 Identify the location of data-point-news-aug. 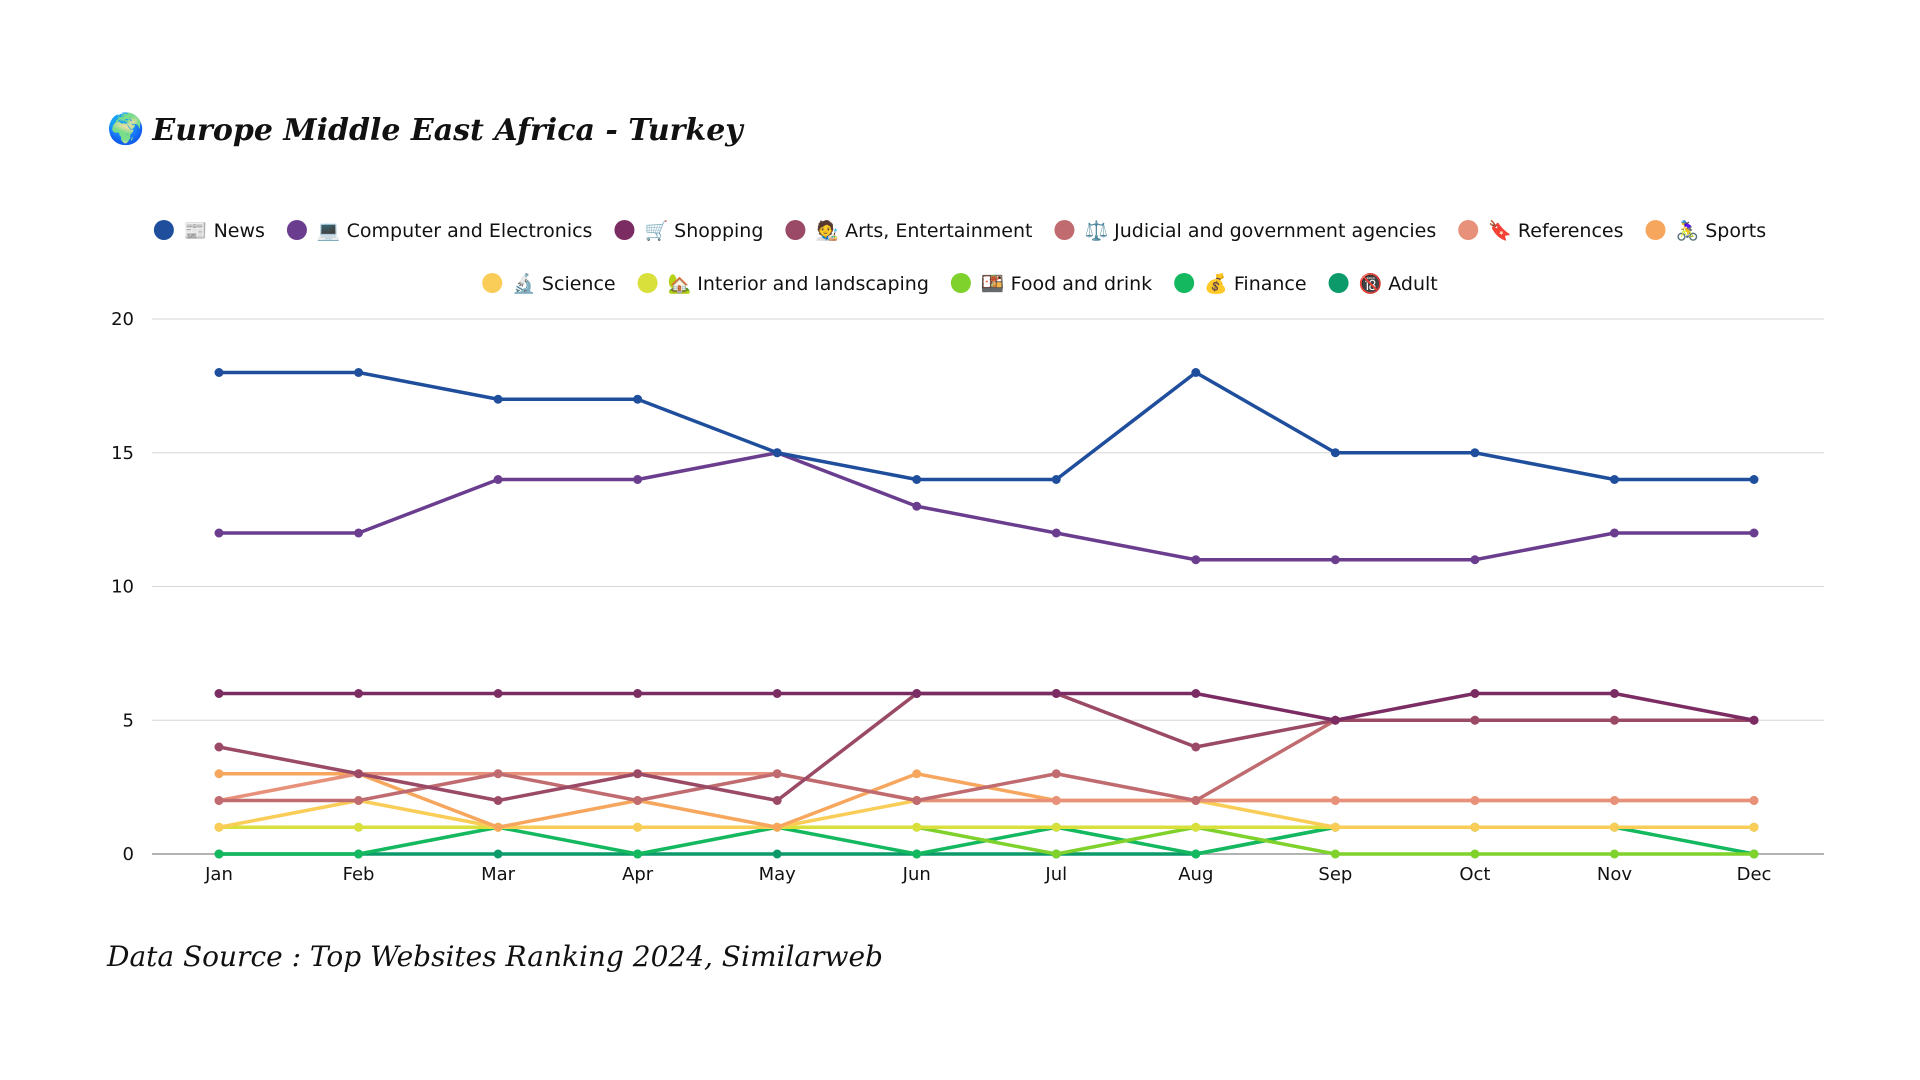
(1196, 372).